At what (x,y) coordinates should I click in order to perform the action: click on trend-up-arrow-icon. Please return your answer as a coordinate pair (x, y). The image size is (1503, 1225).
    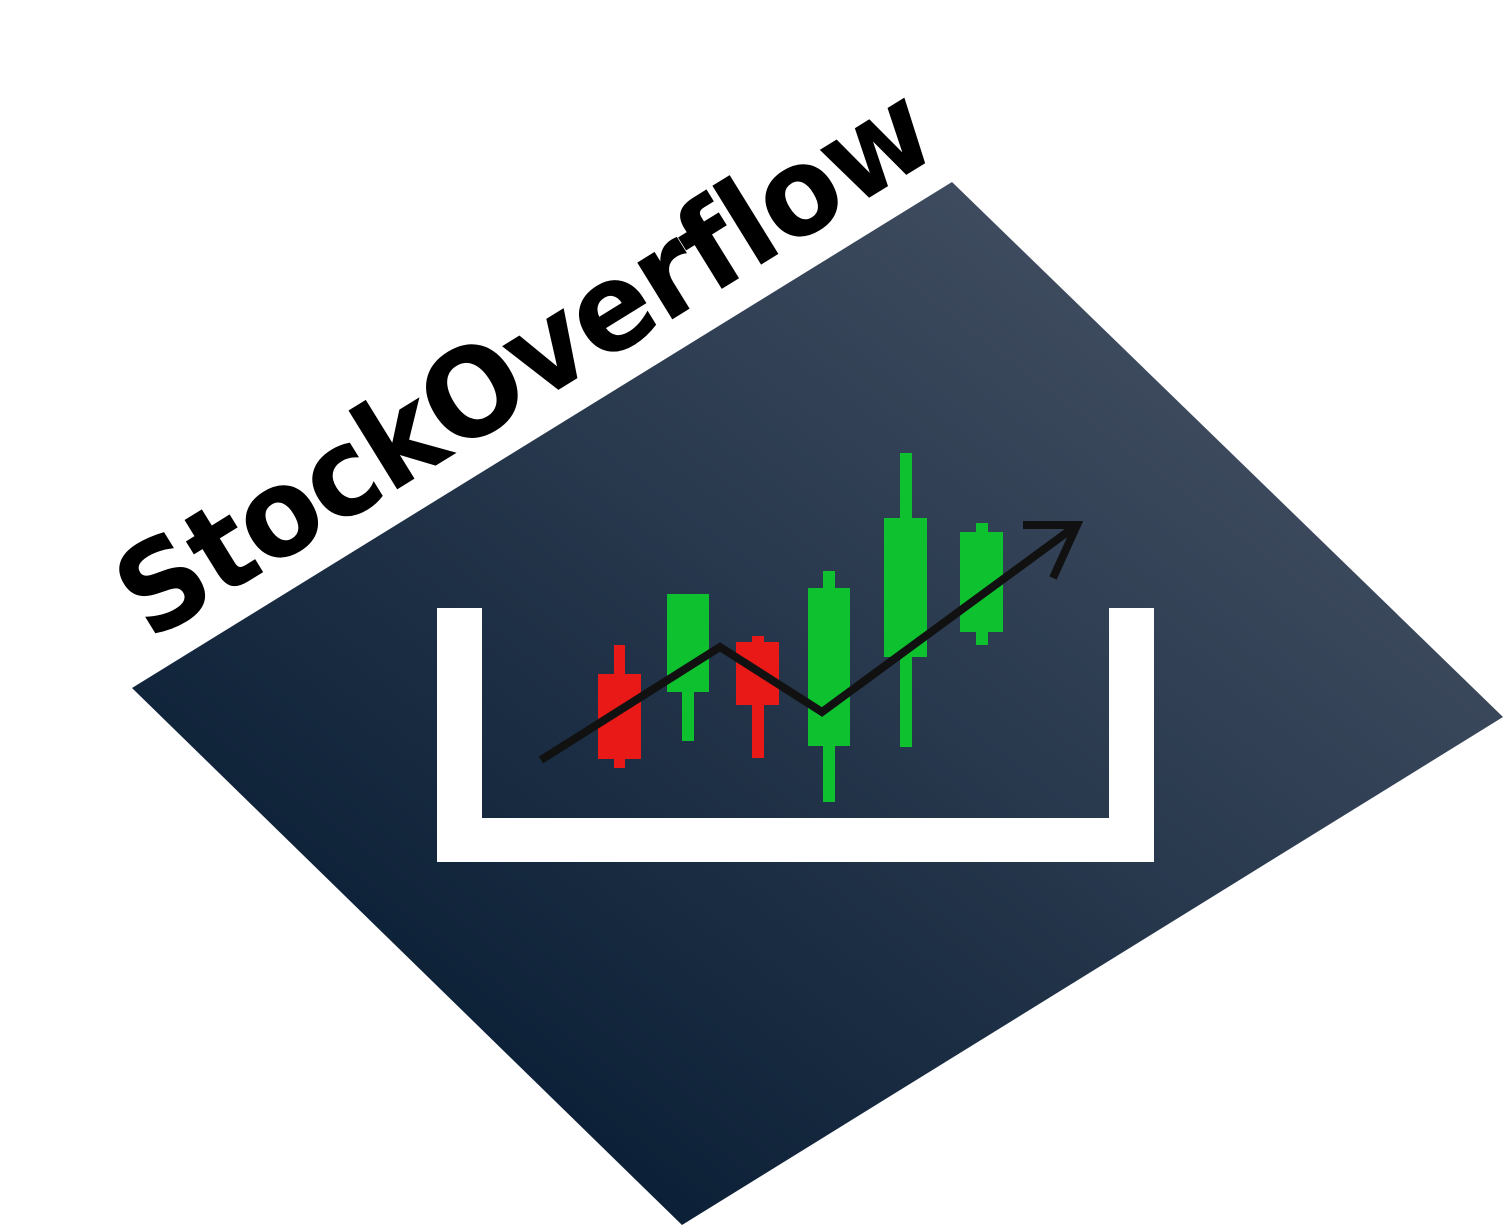
    Looking at the image, I should click on (811, 642).